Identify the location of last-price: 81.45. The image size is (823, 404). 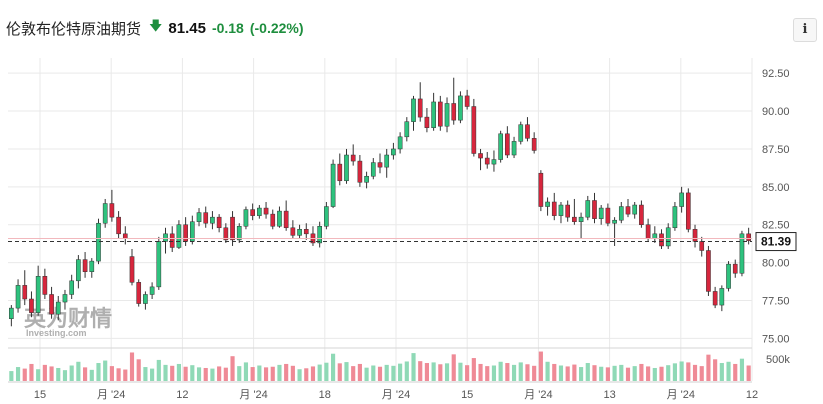
(187, 28).